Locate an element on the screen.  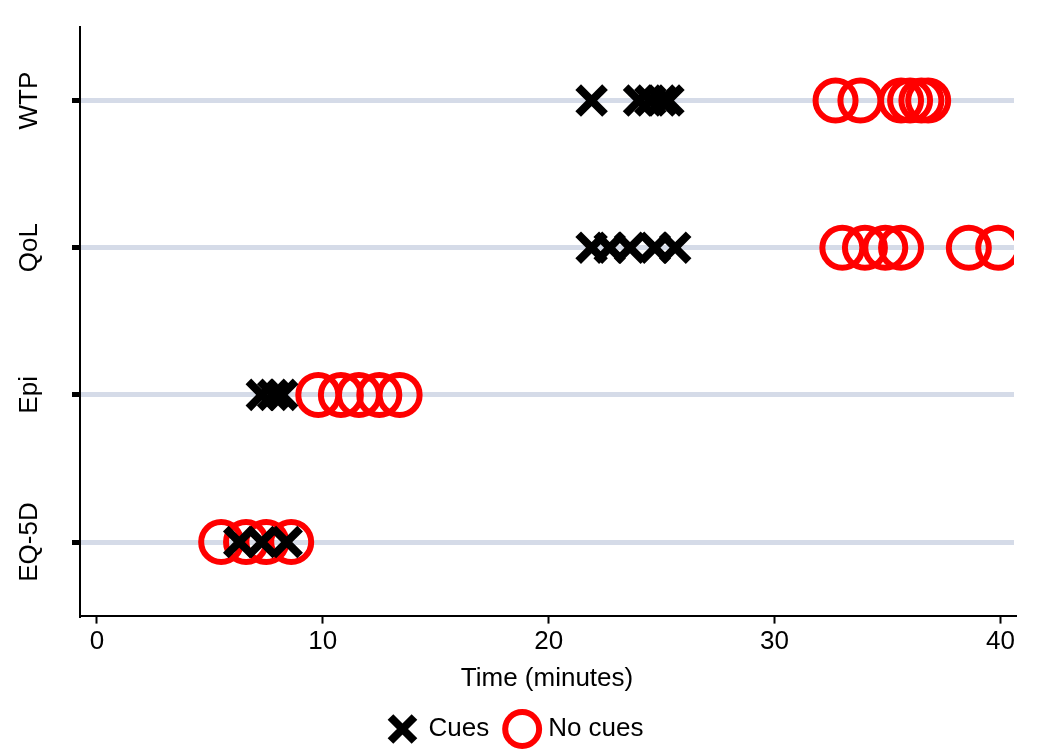
x-tick-label: 10 is located at coordinates (323, 640).